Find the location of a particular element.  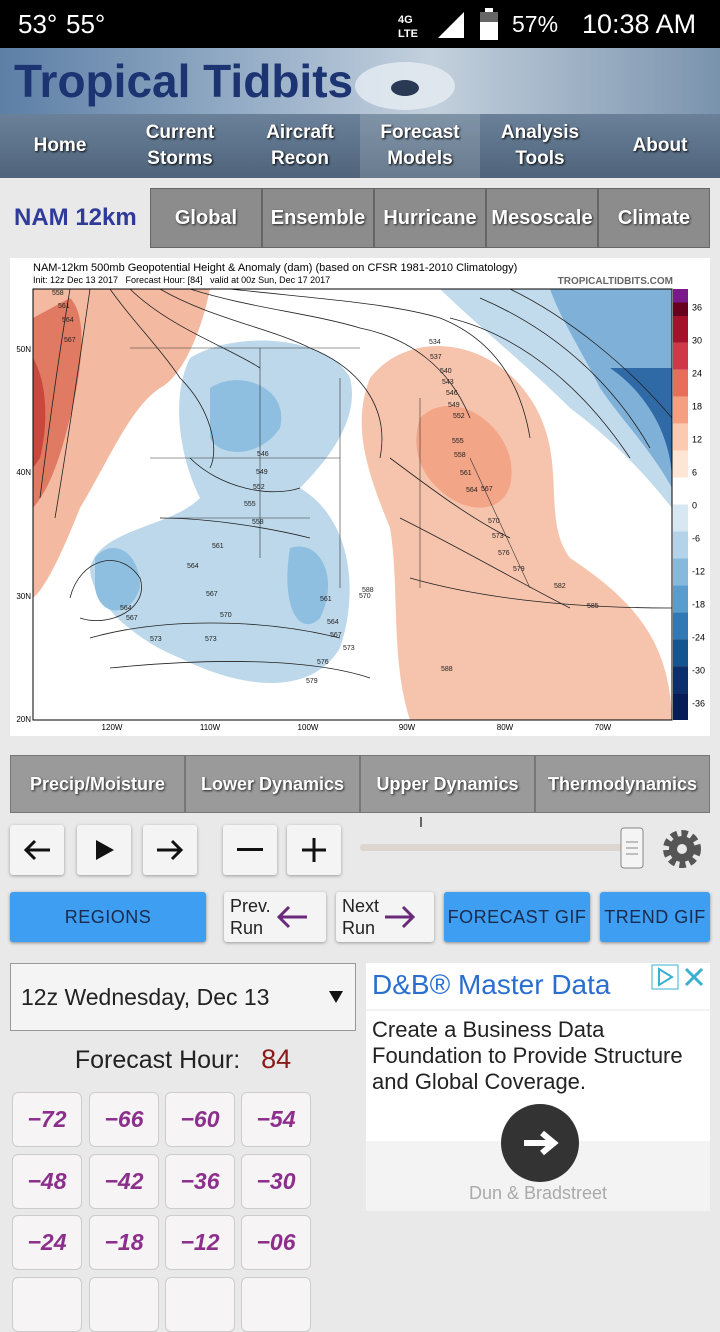

clock: 10:38 AM is located at coordinates (639, 24).